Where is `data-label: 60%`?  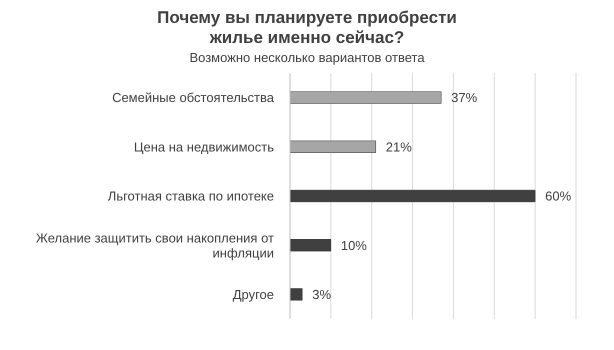
data-label: 60% is located at coordinates (558, 196).